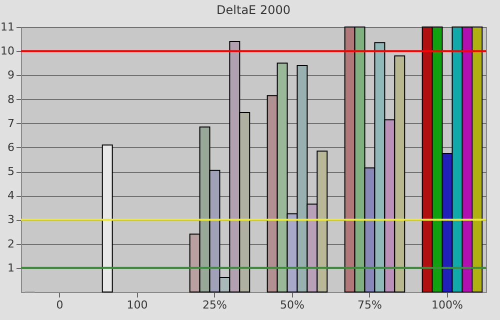  What do you see at coordinates (447, 305) in the screenshot?
I see `x-tick-label: 100%` at bounding box center [447, 305].